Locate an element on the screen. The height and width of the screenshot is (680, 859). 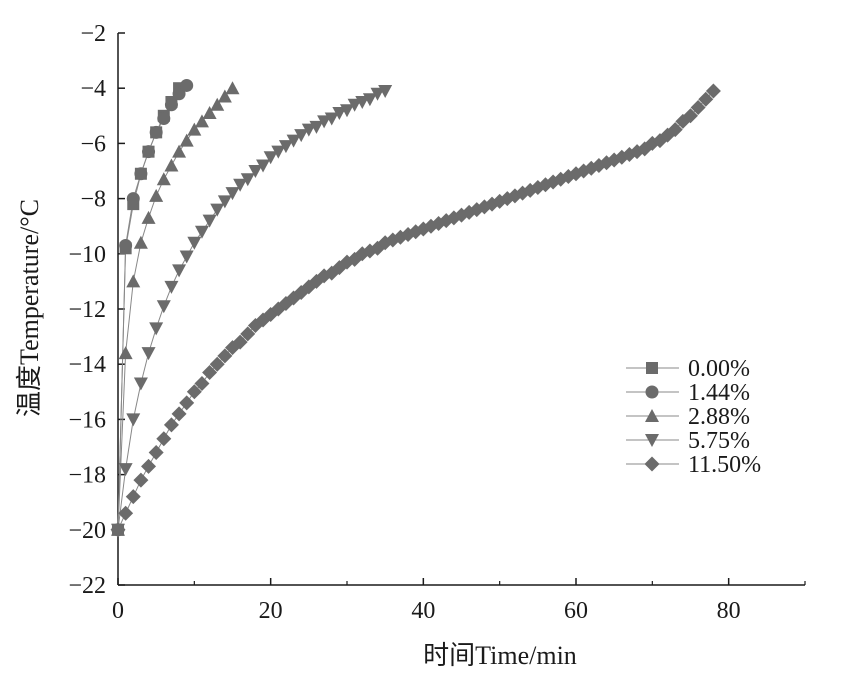
series-3-points is located at coordinates (175, 308).